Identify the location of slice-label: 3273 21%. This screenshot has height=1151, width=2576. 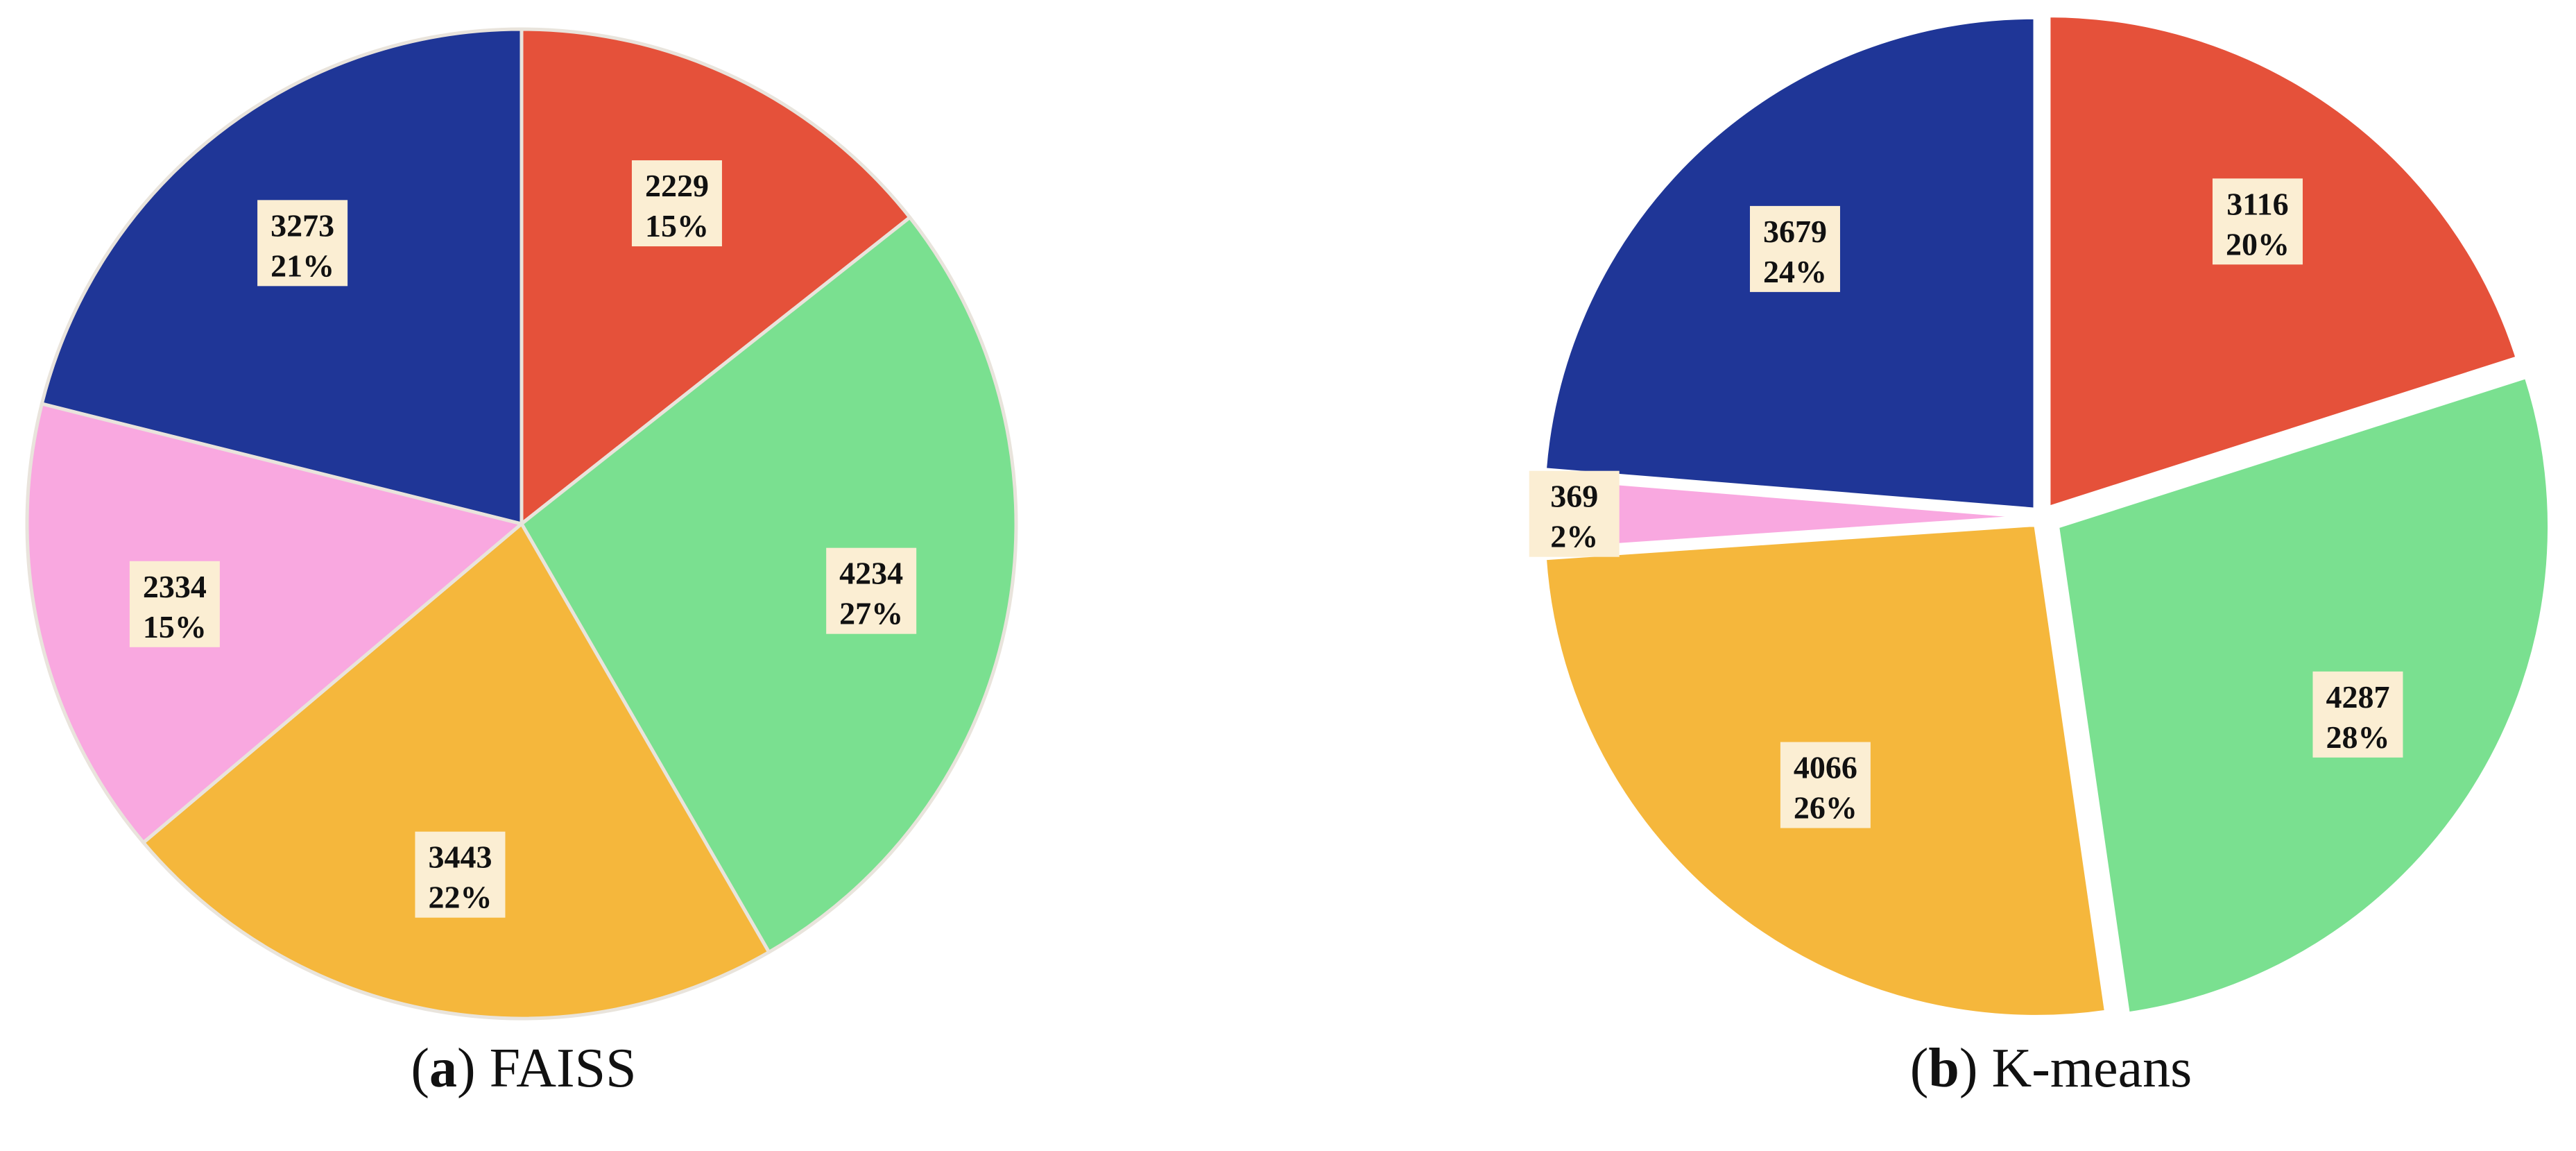
(302, 243).